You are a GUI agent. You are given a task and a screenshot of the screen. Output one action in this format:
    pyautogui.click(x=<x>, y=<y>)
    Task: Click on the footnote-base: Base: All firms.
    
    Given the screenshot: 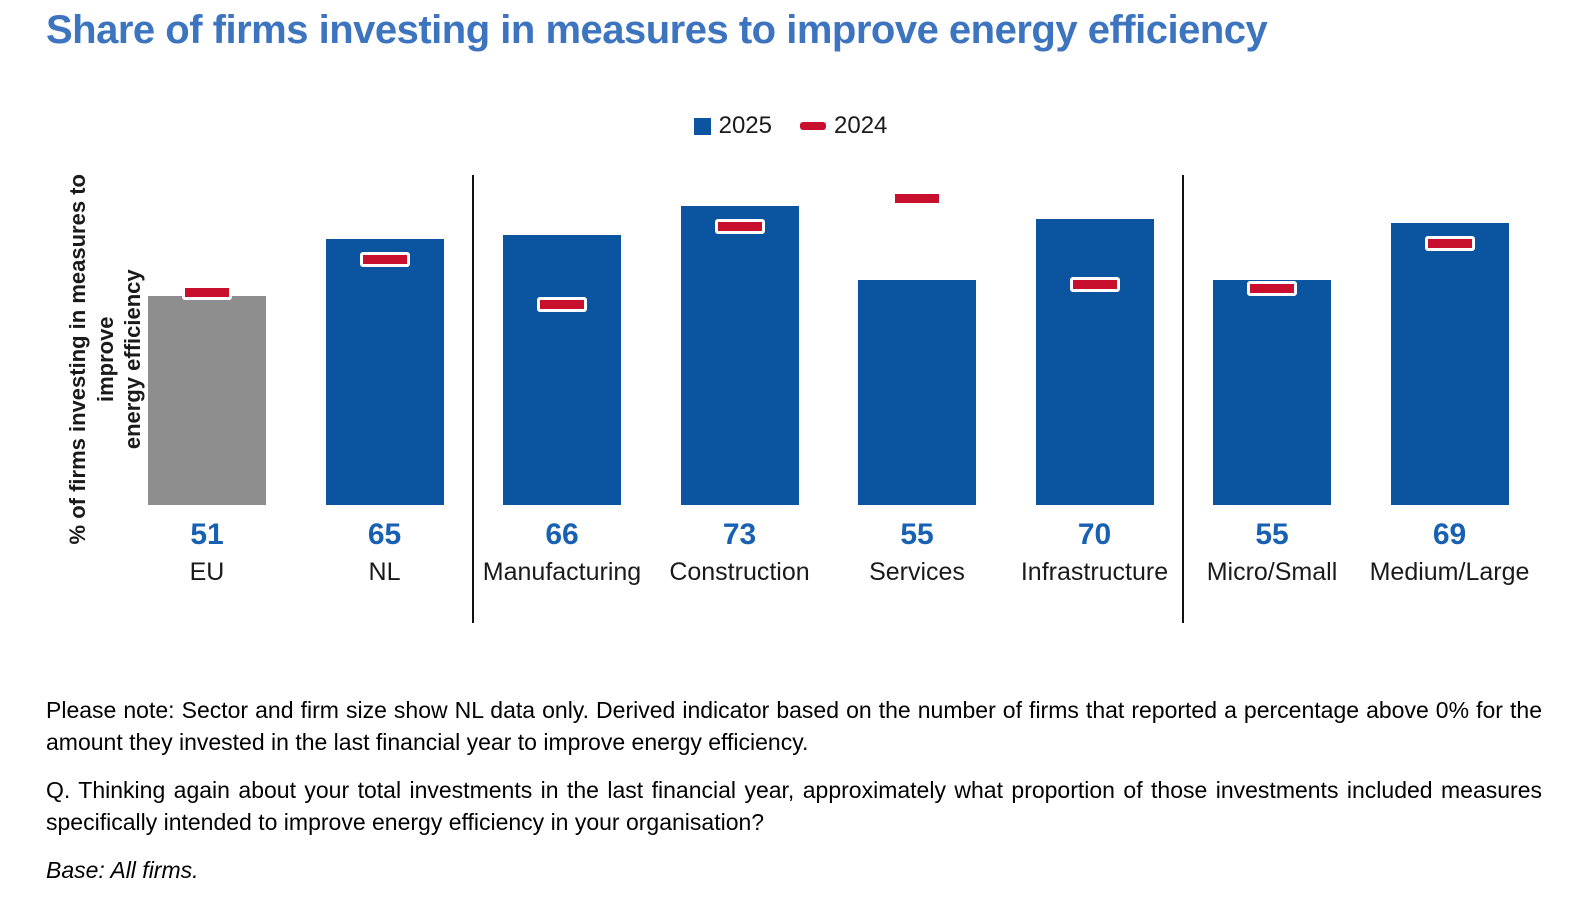 What is the action you would take?
    pyautogui.click(x=122, y=870)
    